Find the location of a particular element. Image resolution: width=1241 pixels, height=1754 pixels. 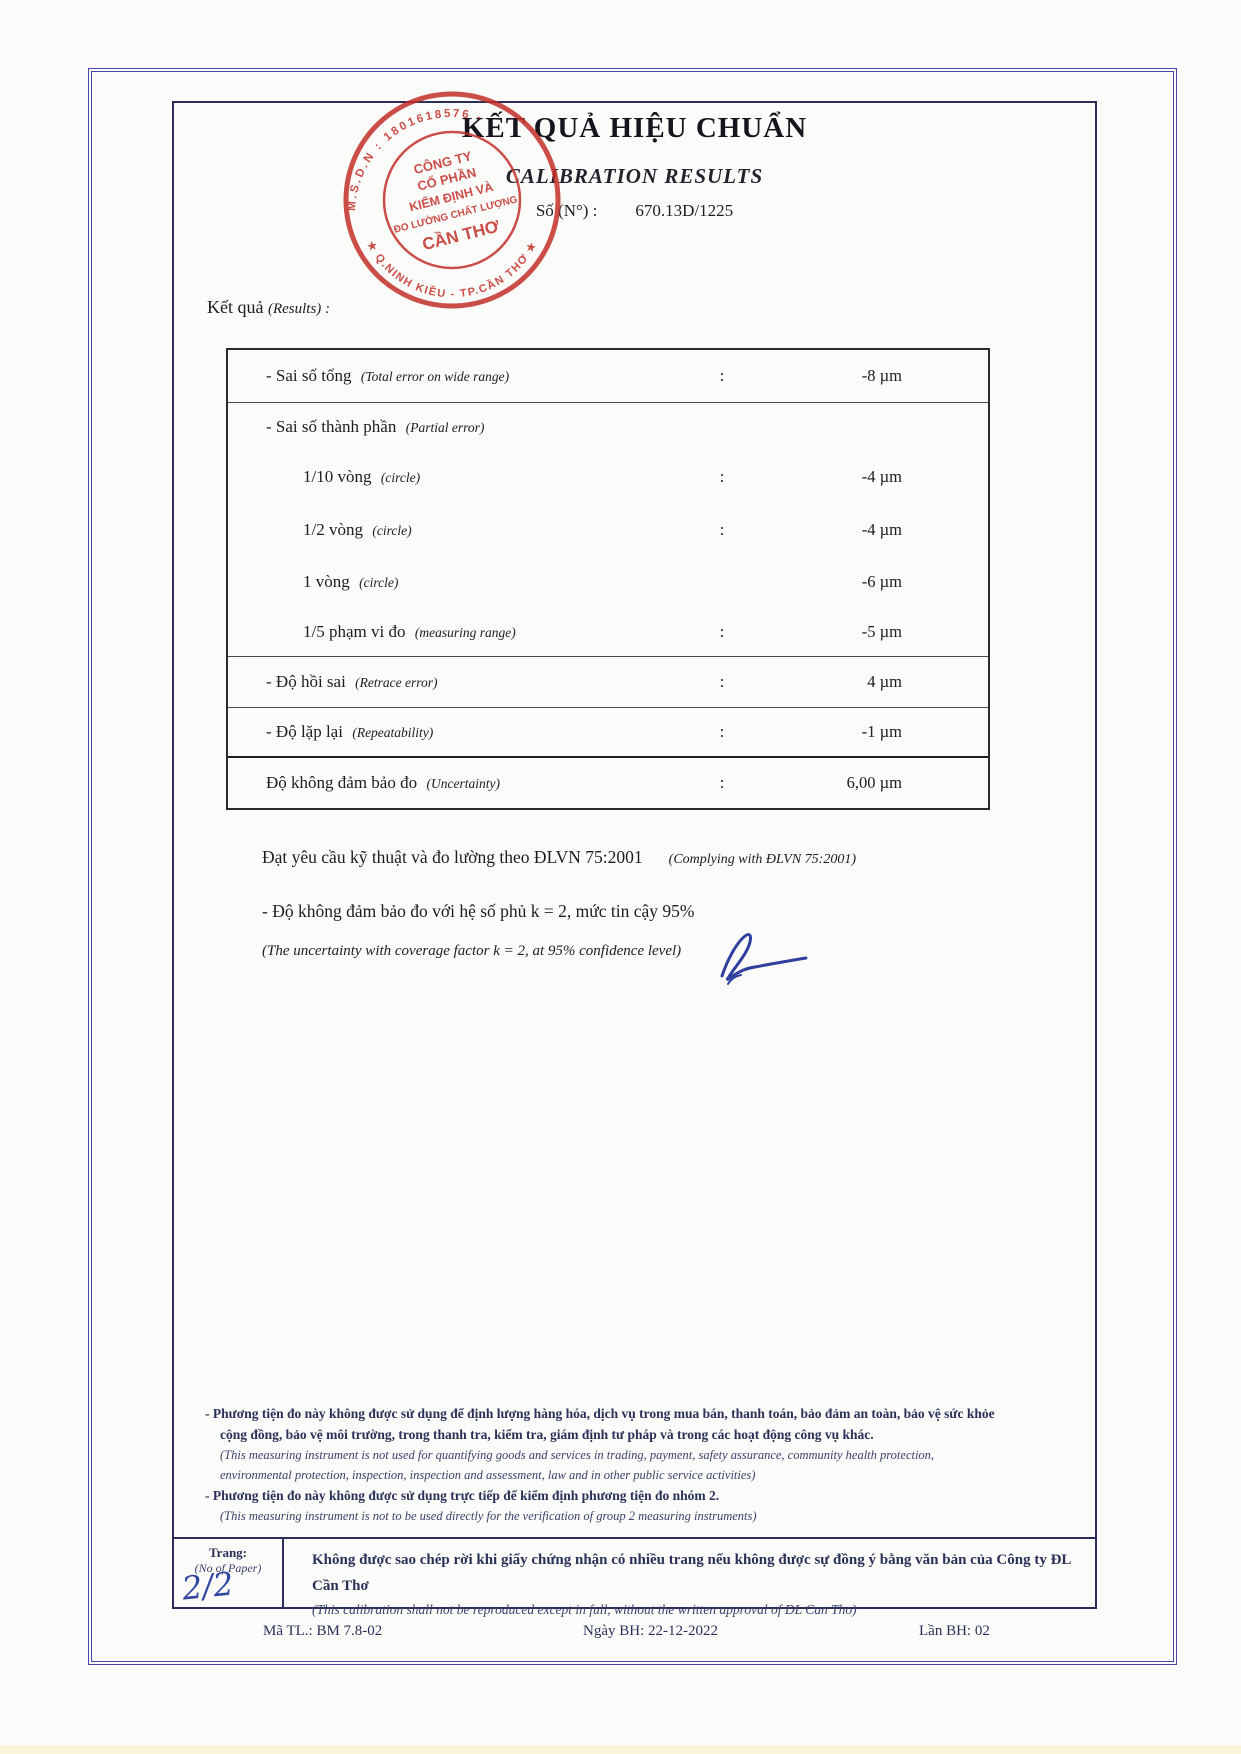

row-label-vn: 1/5 phạm vi đo is located at coordinates (354, 631).